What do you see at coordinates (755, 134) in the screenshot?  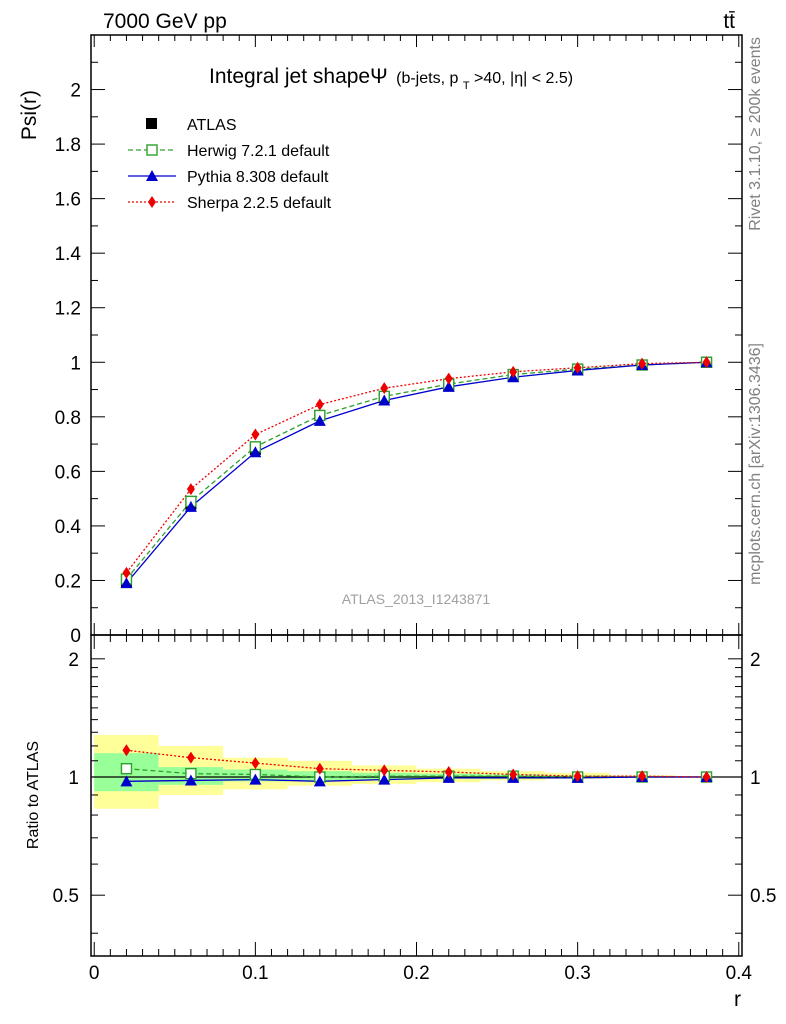 I see `rivet-label: Rivet 3.1.10, ≥ 200k events` at bounding box center [755, 134].